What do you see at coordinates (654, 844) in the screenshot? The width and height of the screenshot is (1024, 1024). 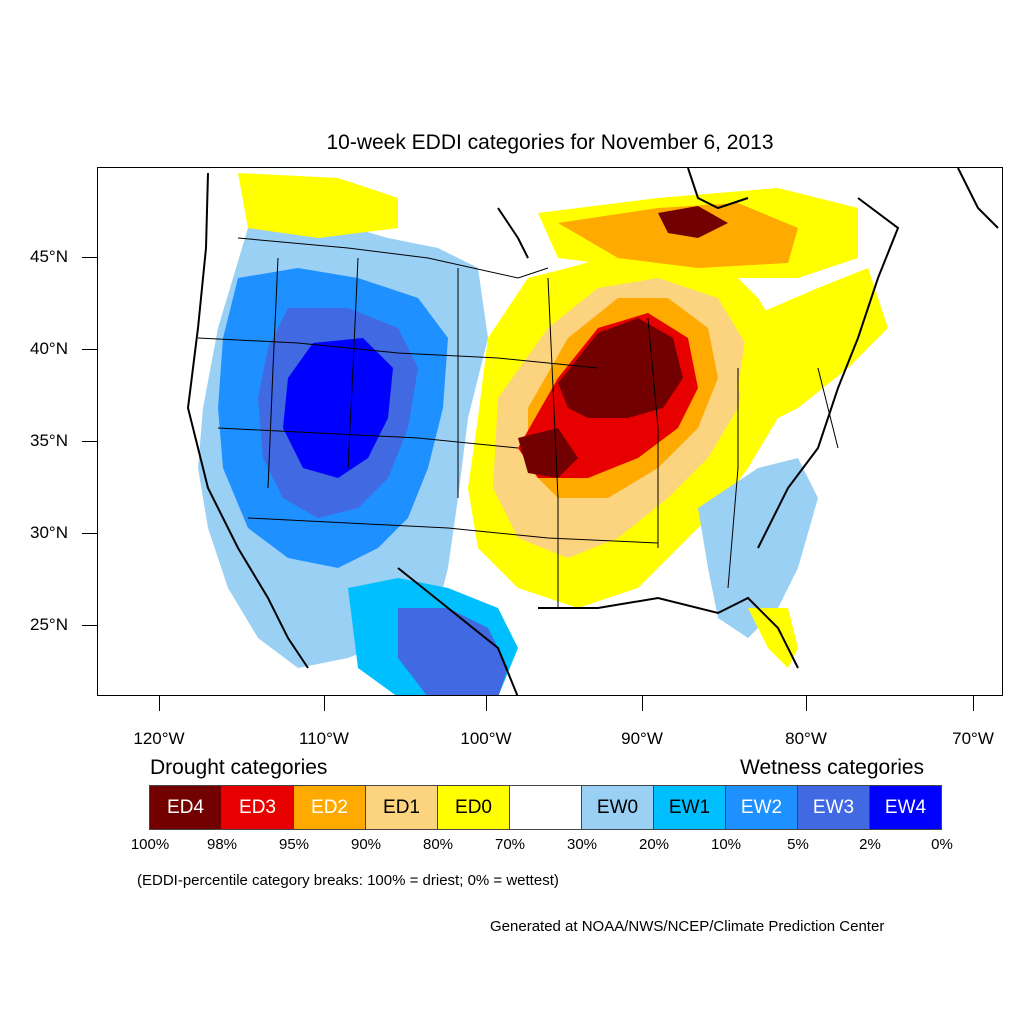 I see `legend-break-label: 20%` at bounding box center [654, 844].